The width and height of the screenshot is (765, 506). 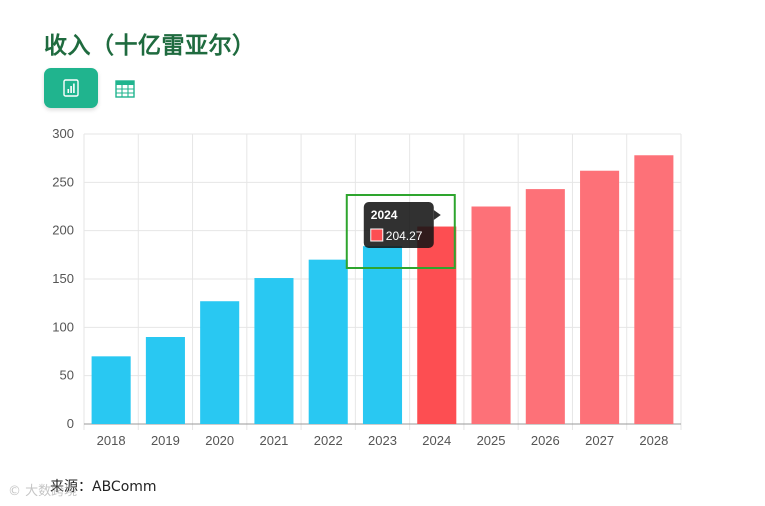 I want to click on x-tick-label: 2022, so click(x=328, y=440).